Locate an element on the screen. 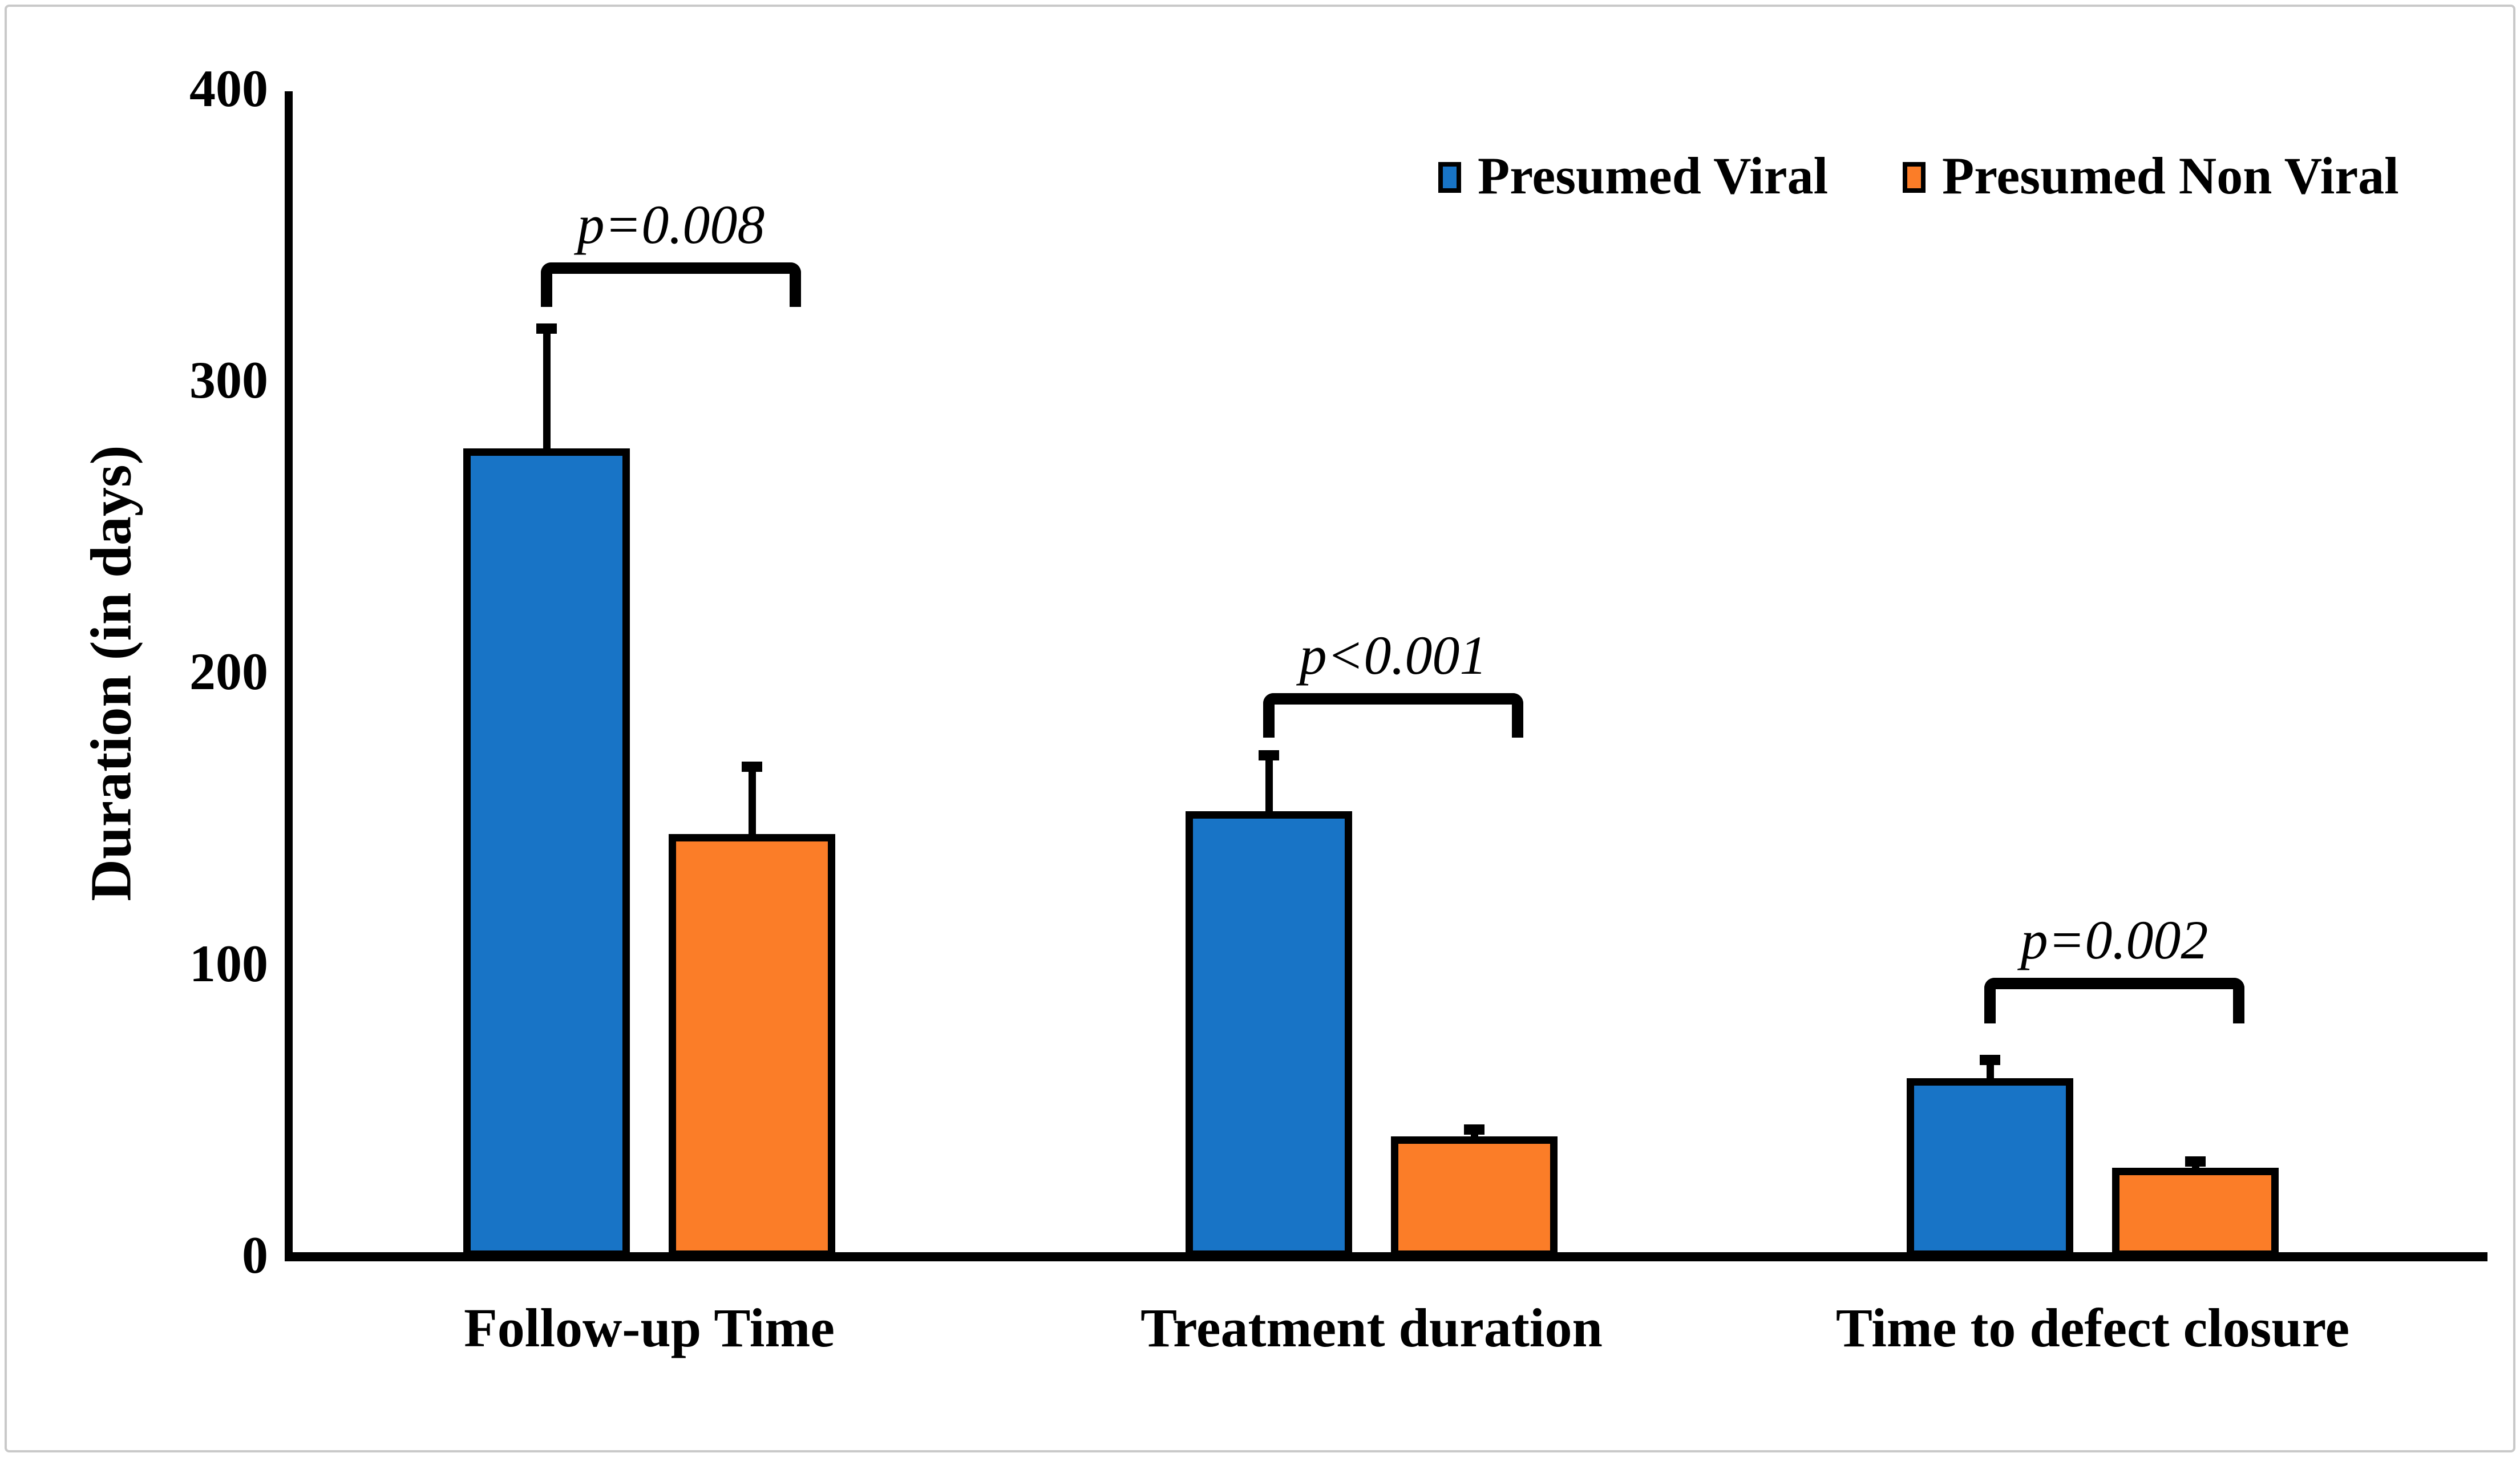  y-tick-label-300: 300 is located at coordinates (228, 380).